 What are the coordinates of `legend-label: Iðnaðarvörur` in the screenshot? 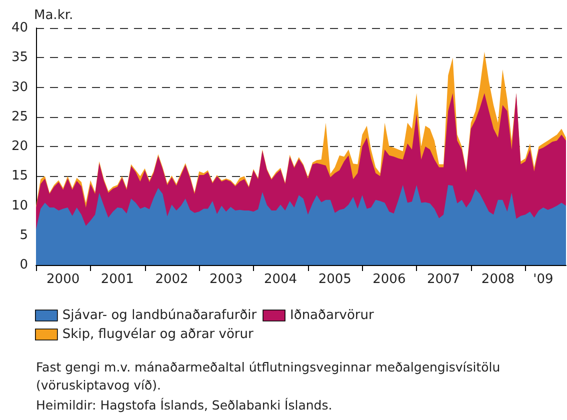 It's located at (332, 315).